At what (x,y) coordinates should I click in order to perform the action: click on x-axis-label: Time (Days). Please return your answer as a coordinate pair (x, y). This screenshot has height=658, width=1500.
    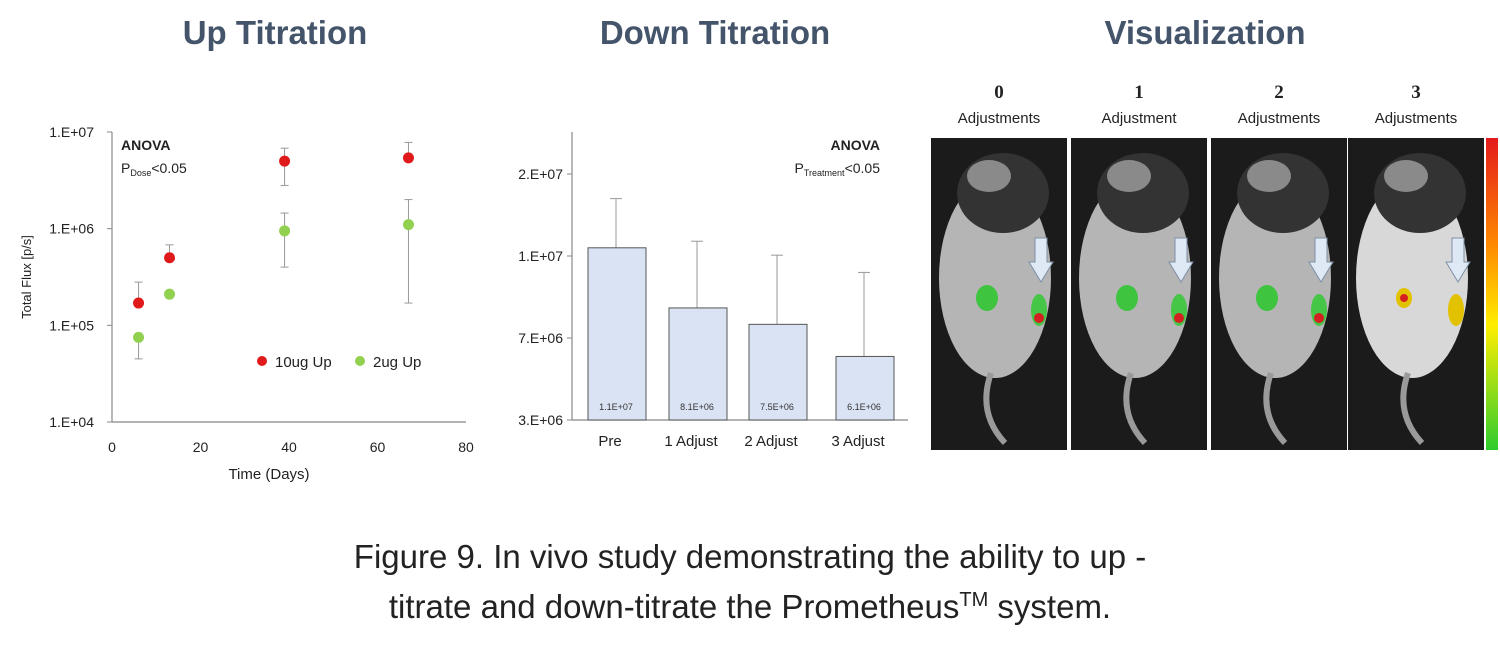
    Looking at the image, I should click on (268, 474).